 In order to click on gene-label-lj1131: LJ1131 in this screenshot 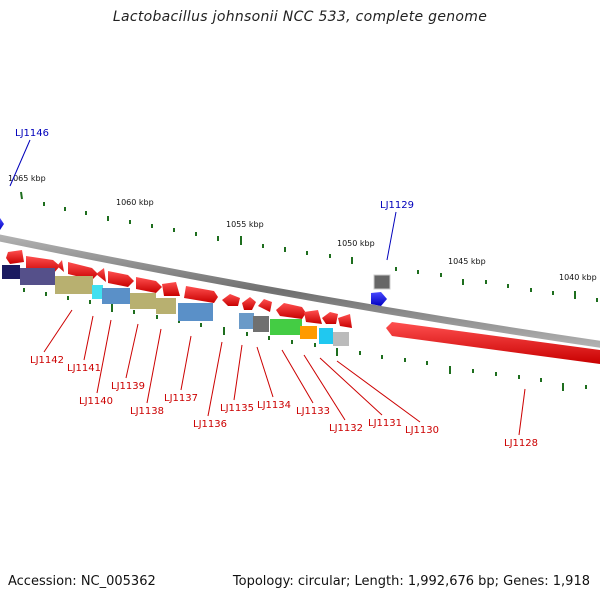, I will do `click(385, 423)`.